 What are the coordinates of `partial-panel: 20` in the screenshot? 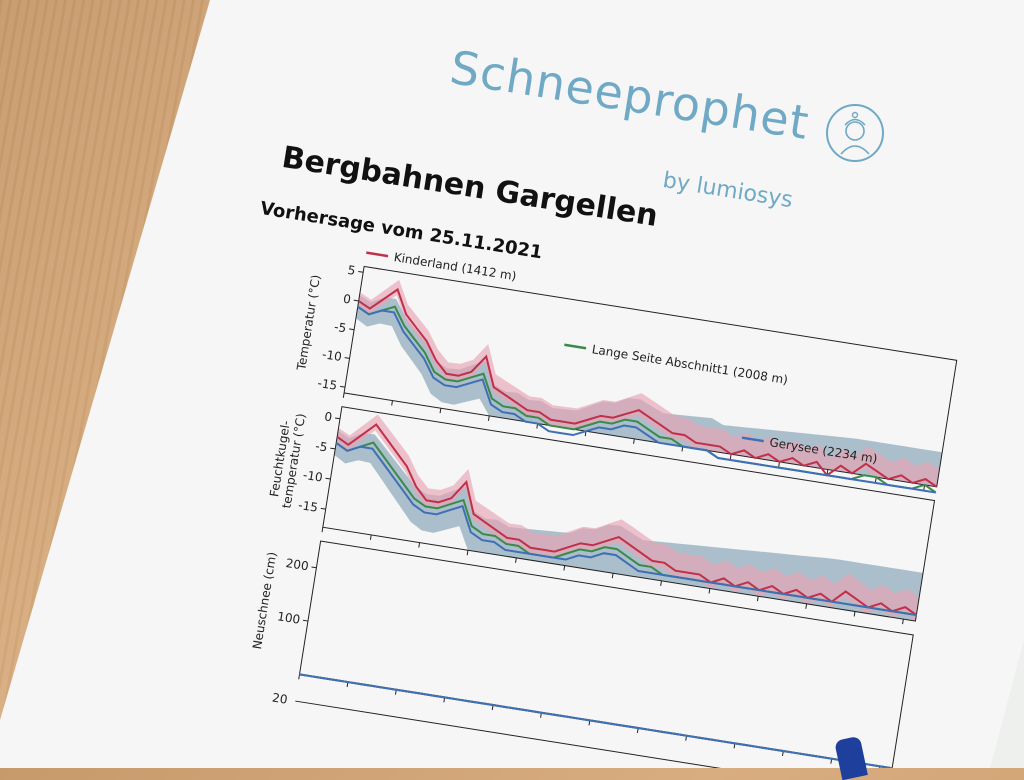 It's located at (579, 729).